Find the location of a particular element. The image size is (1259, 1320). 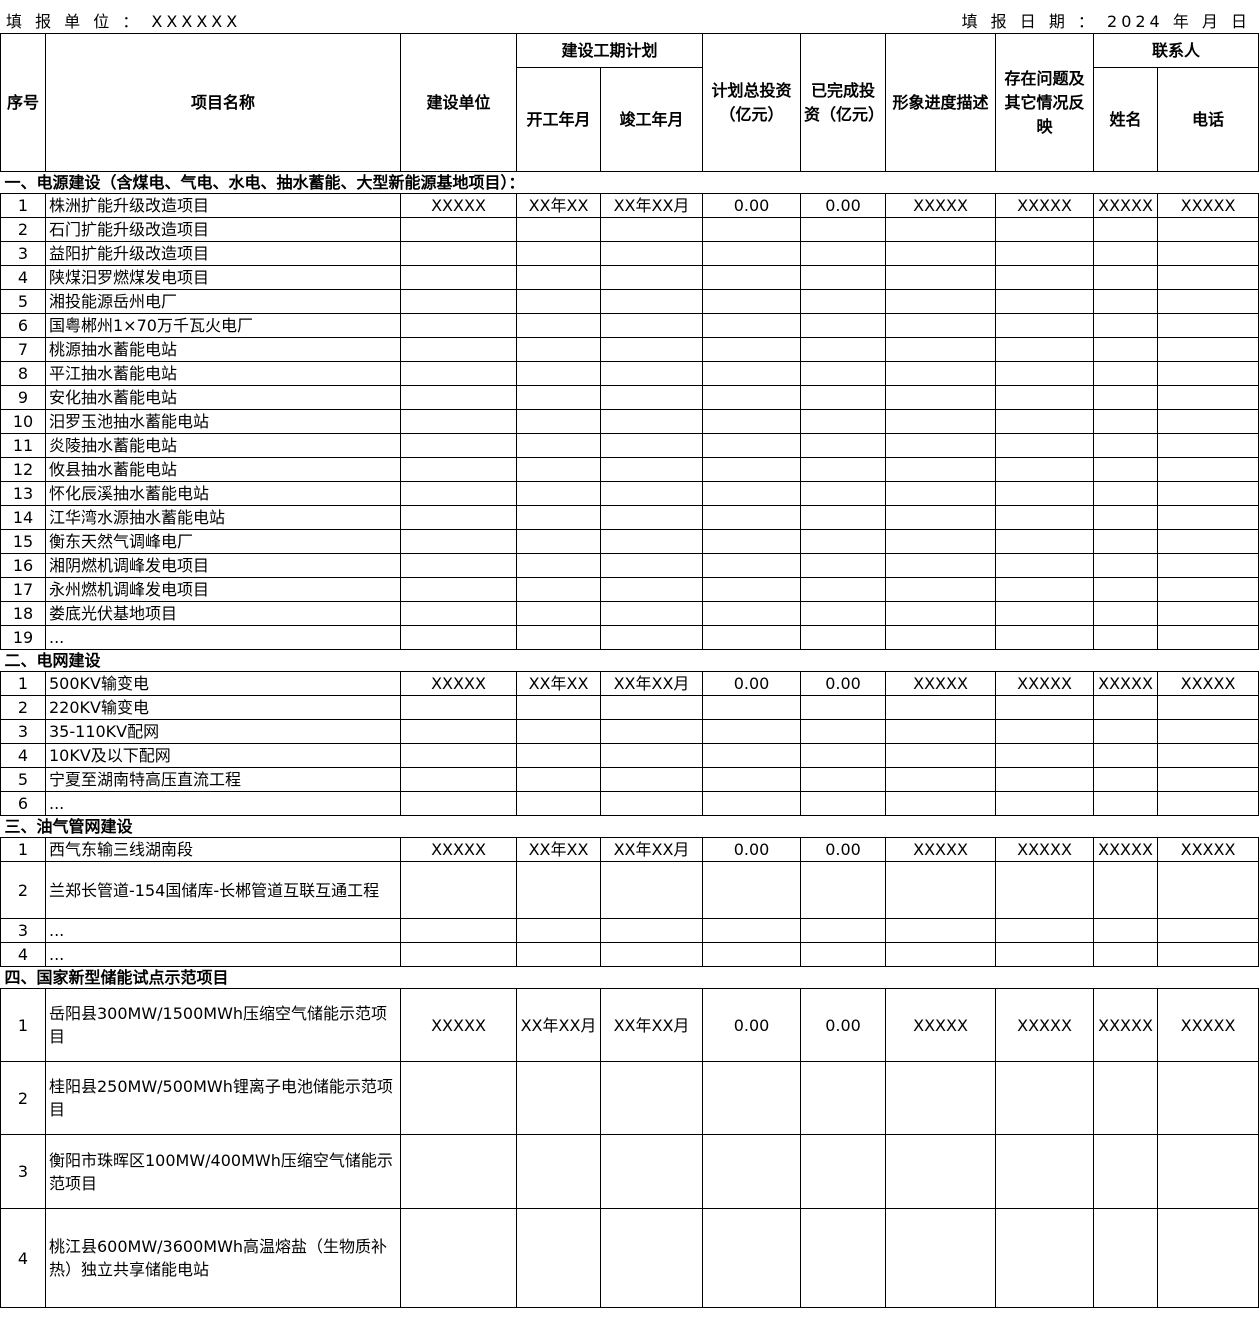

cell-seq: 10 is located at coordinates (23, 421).